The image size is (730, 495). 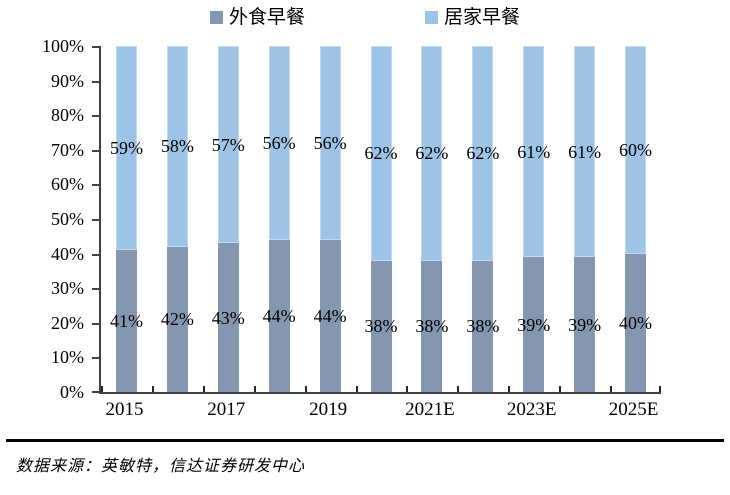 What do you see at coordinates (124, 409) in the screenshot?
I see `x-axis-tick-label: 2015` at bounding box center [124, 409].